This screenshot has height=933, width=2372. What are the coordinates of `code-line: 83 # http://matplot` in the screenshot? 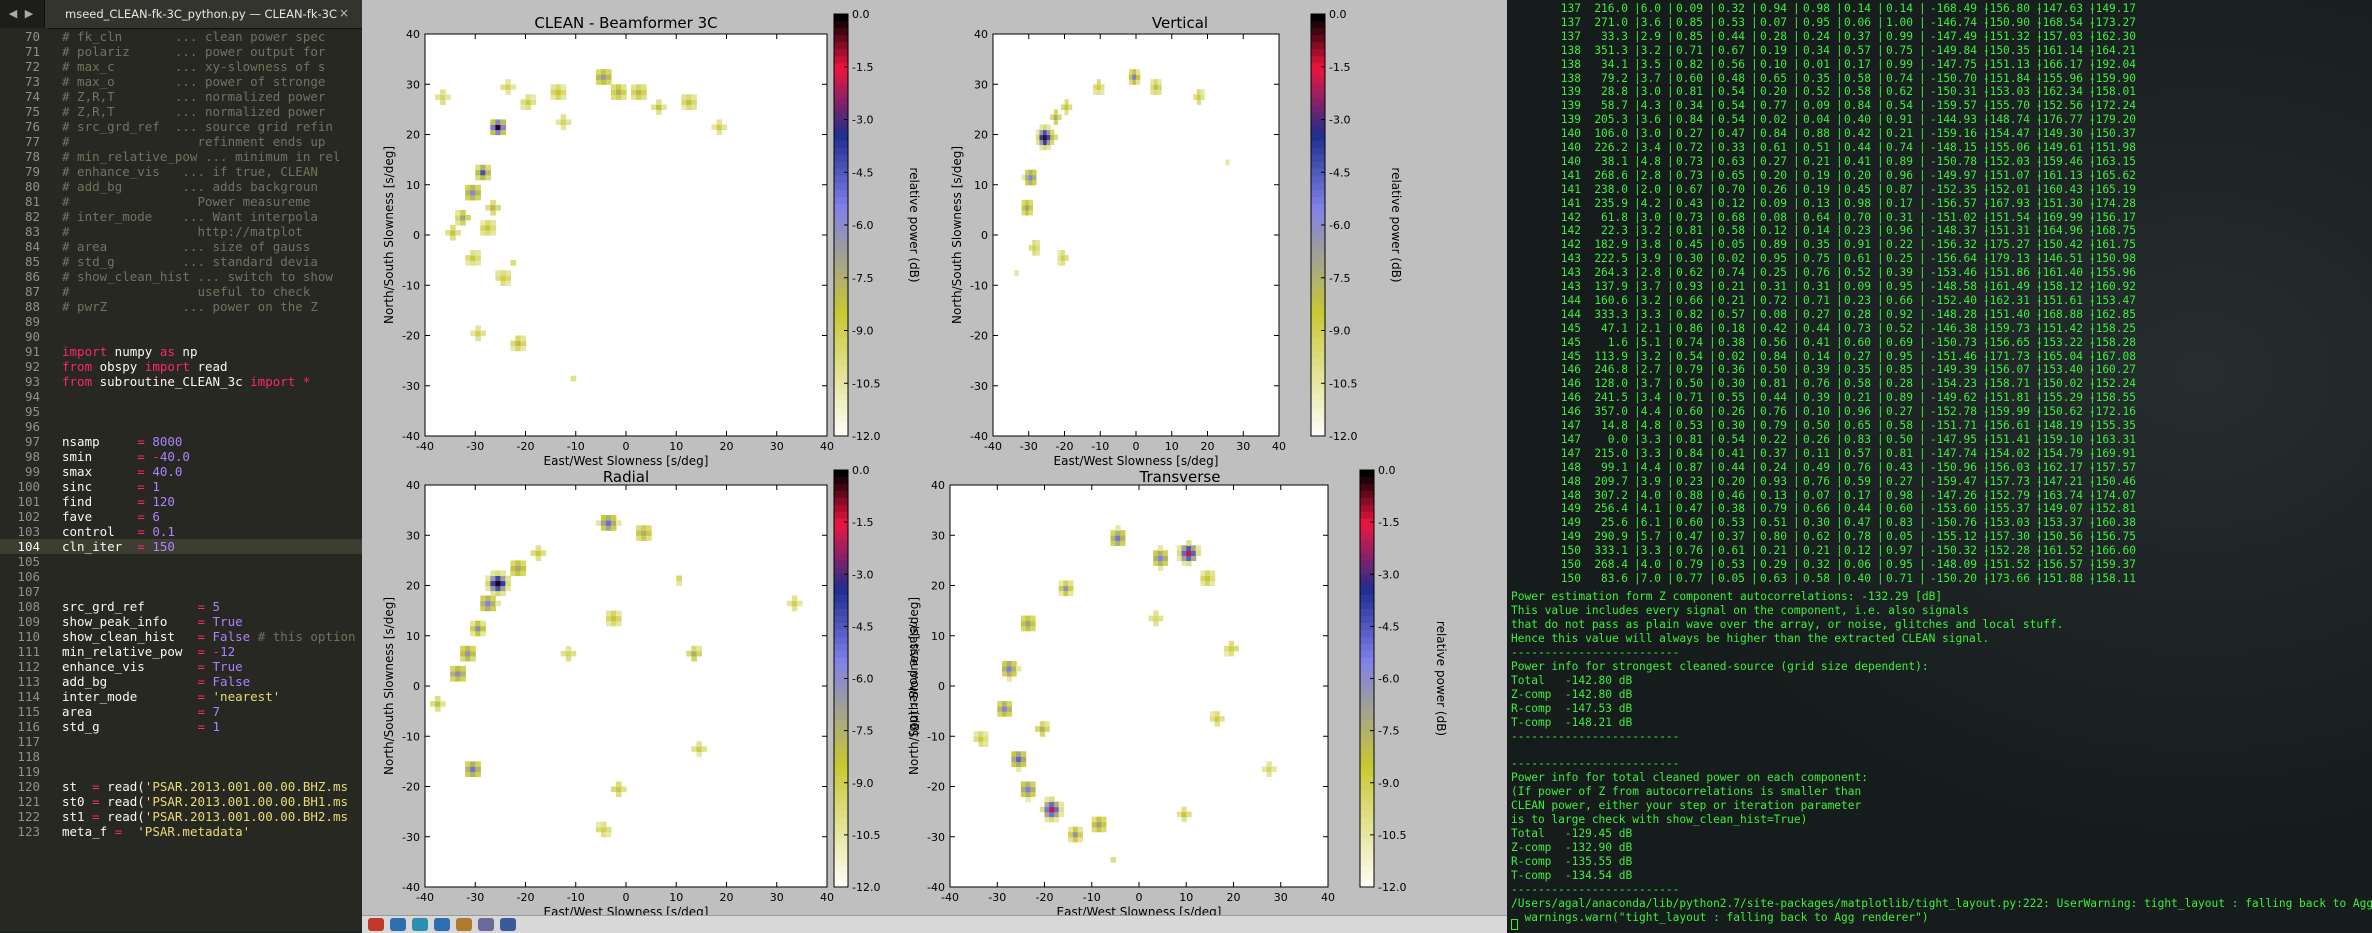 It's located at (181, 231).